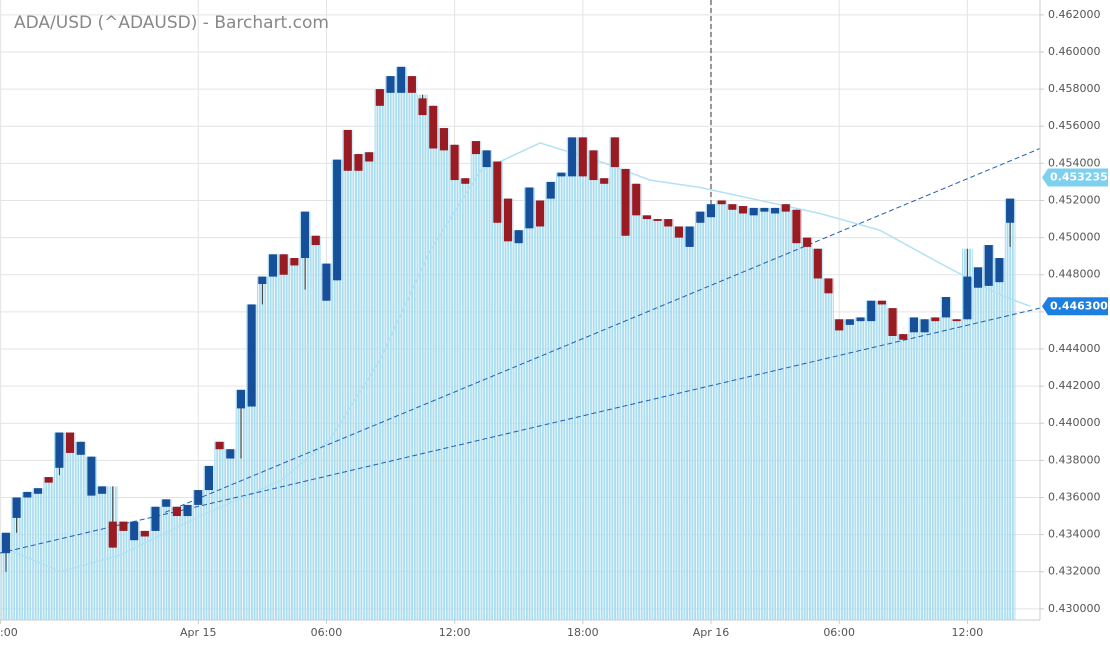 The height and width of the screenshot is (645, 1110). I want to click on x-tick-label: 06:00, so click(839, 632).